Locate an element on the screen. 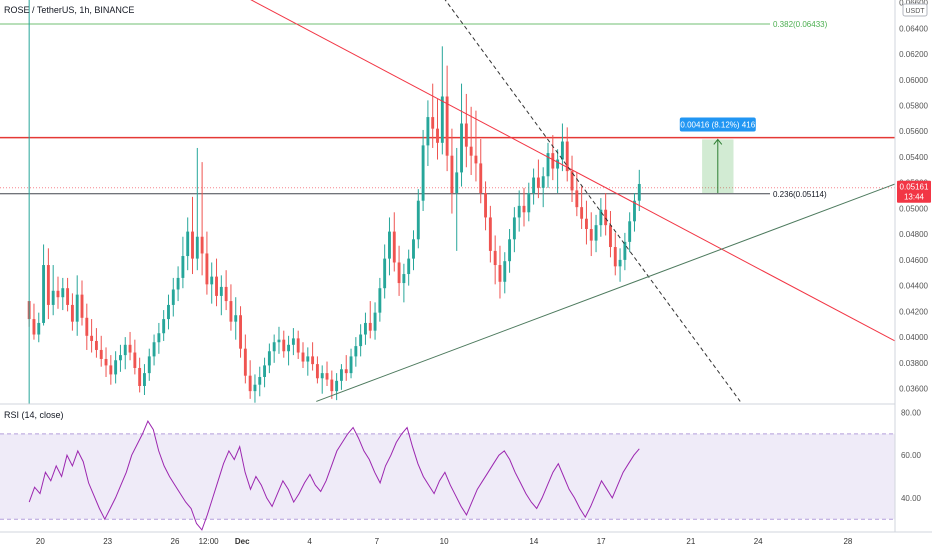 This screenshot has width=932, height=550. price-tick-label: 0.03600 is located at coordinates (913, 389).